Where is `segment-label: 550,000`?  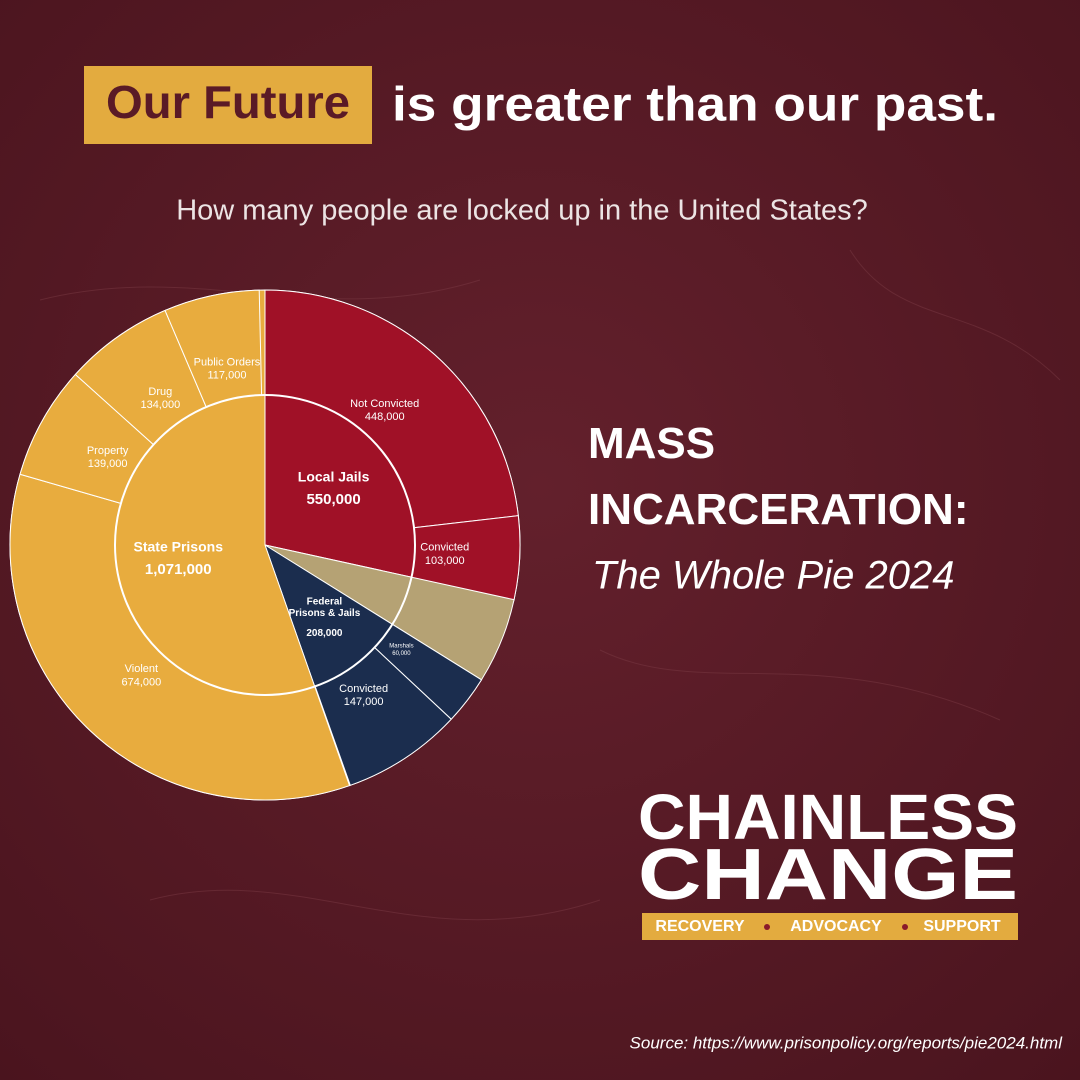 segment-label: 550,000 is located at coordinates (333, 499).